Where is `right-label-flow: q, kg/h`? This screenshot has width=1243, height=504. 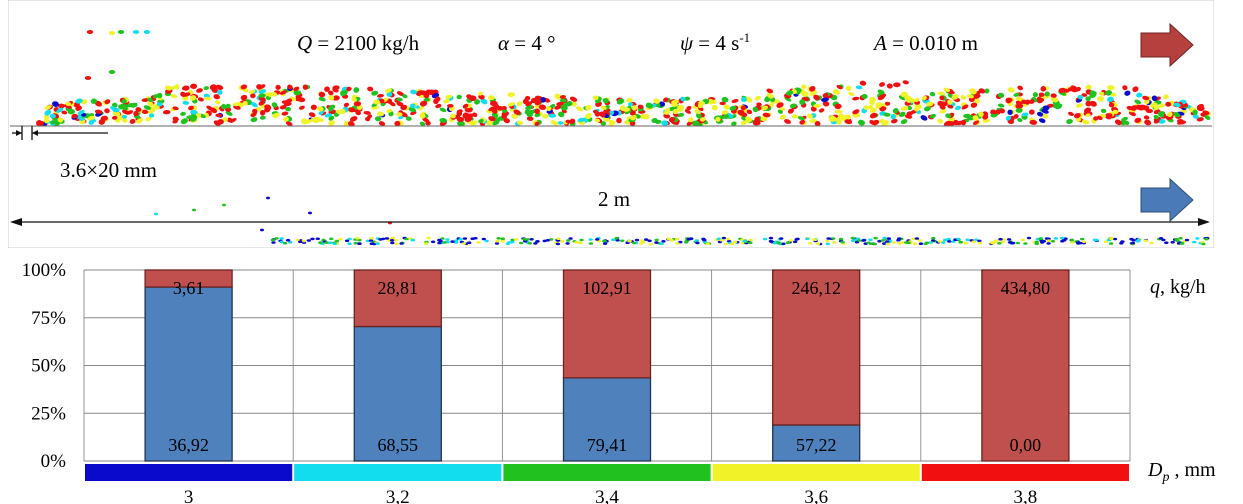
right-label-flow: q, kg/h is located at coordinates (1178, 287).